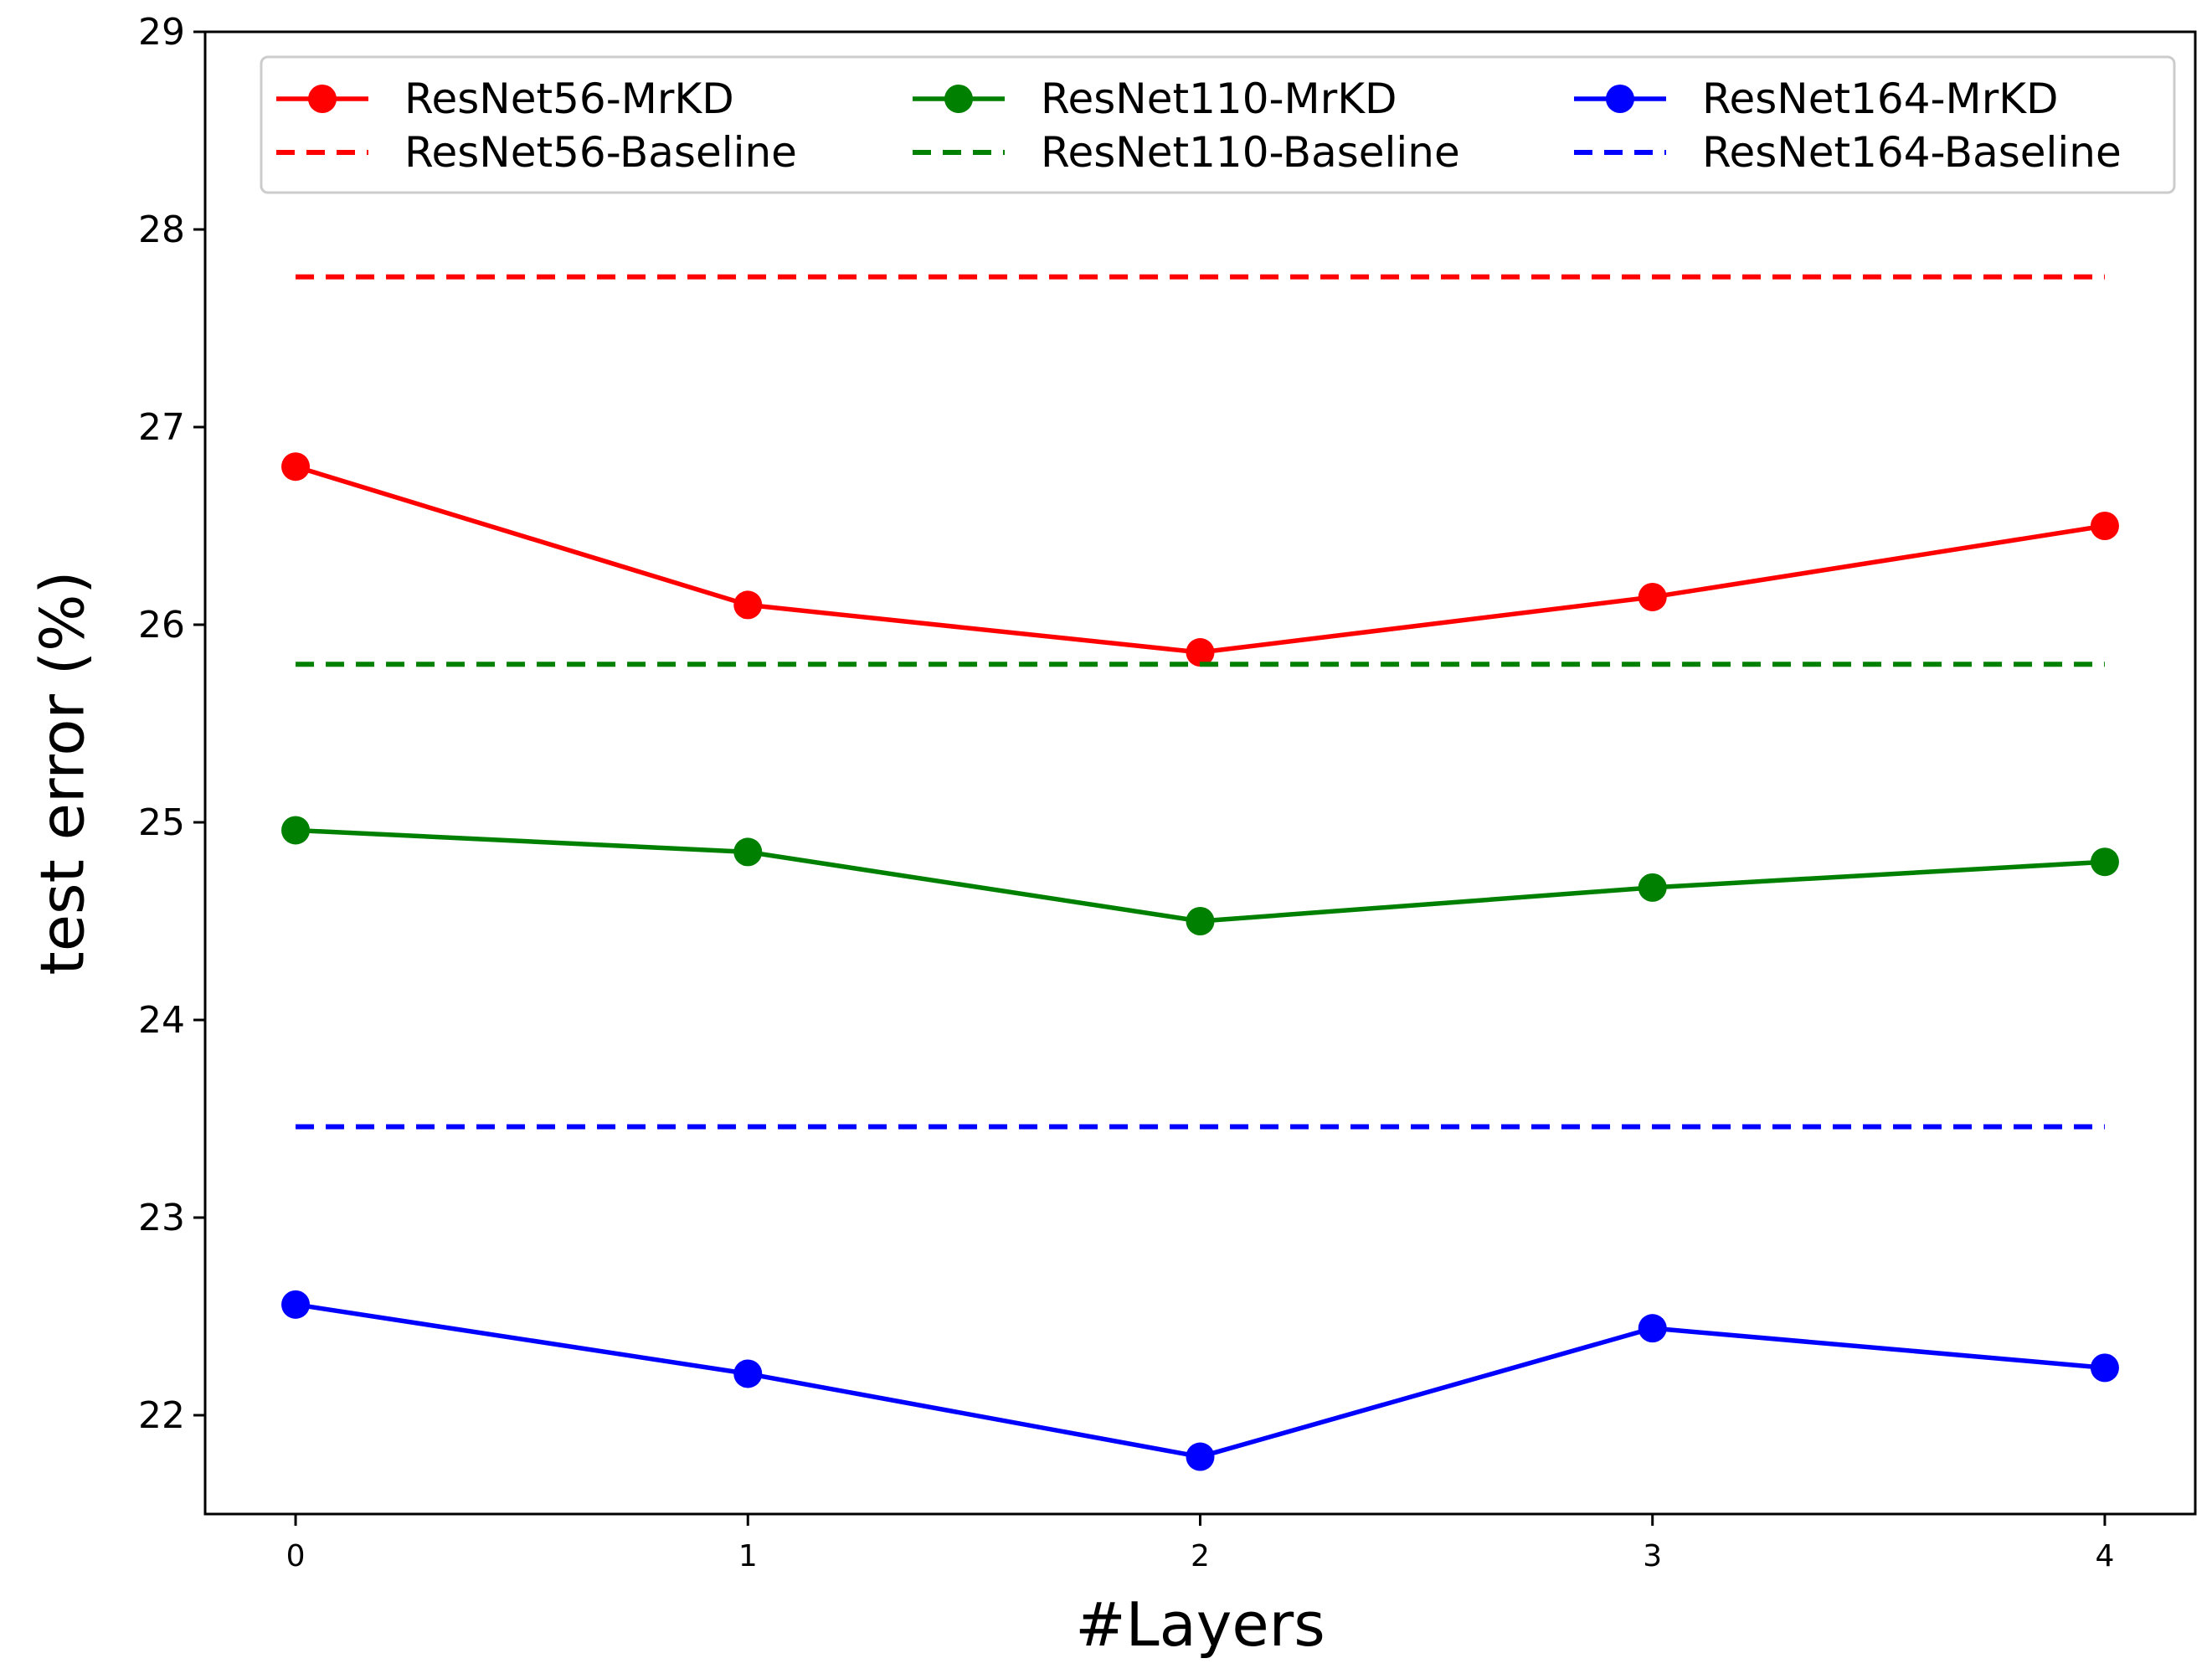 The image size is (2212, 1679). I want to click on legend-box, so click(1218, 124).